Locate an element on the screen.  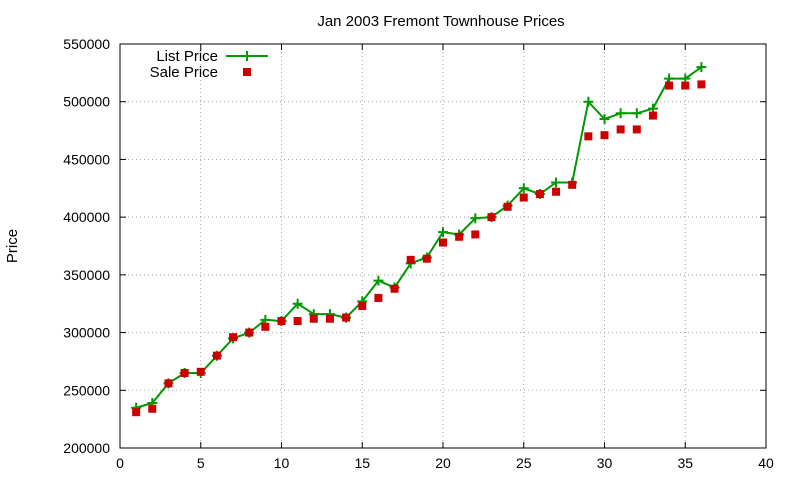
x-tick-label: 20 is located at coordinates (443, 463).